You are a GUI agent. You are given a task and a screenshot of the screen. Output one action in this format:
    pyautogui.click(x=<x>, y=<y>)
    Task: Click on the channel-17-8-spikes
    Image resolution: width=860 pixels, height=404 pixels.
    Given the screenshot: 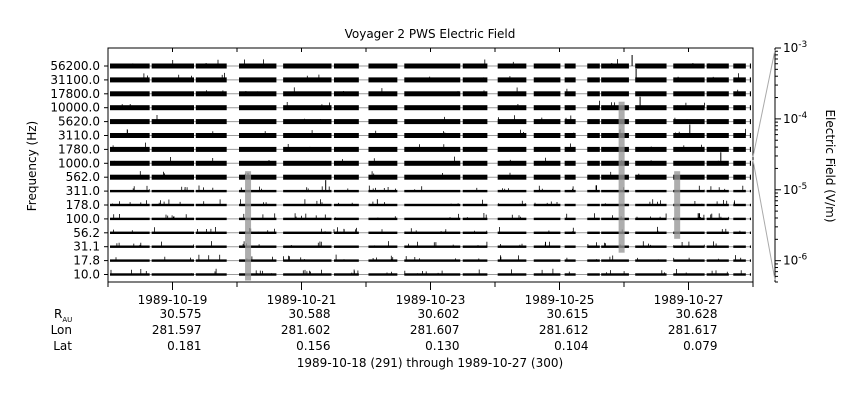 What is the action you would take?
    pyautogui.click(x=428, y=257)
    